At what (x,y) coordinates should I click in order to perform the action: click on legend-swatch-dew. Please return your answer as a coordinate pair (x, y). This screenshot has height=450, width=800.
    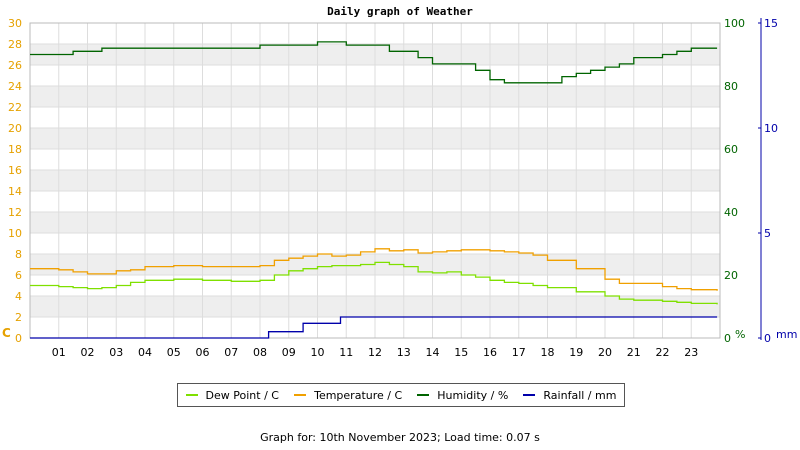
    Looking at the image, I should click on (191, 395).